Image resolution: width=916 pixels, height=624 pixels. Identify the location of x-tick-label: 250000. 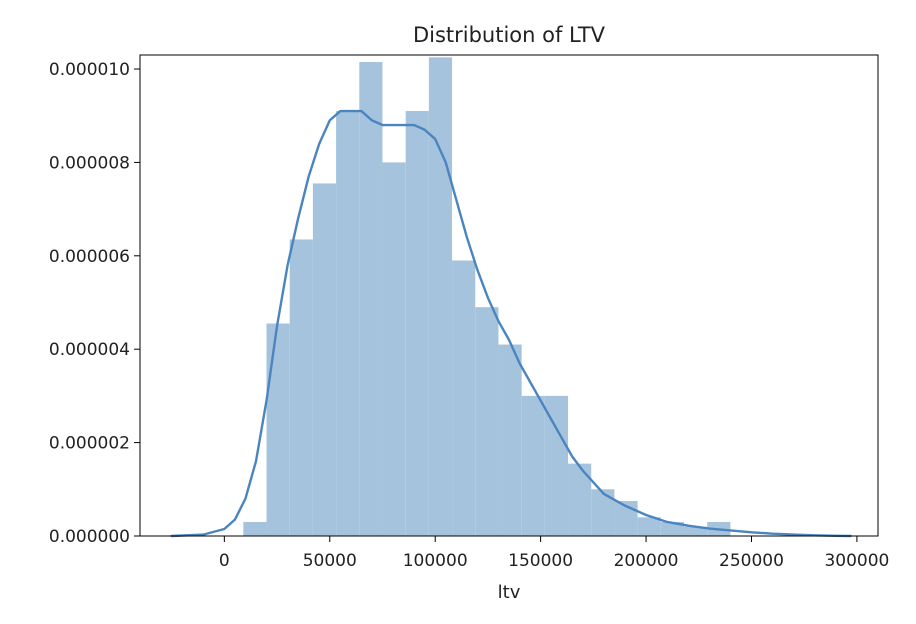
(751, 561).